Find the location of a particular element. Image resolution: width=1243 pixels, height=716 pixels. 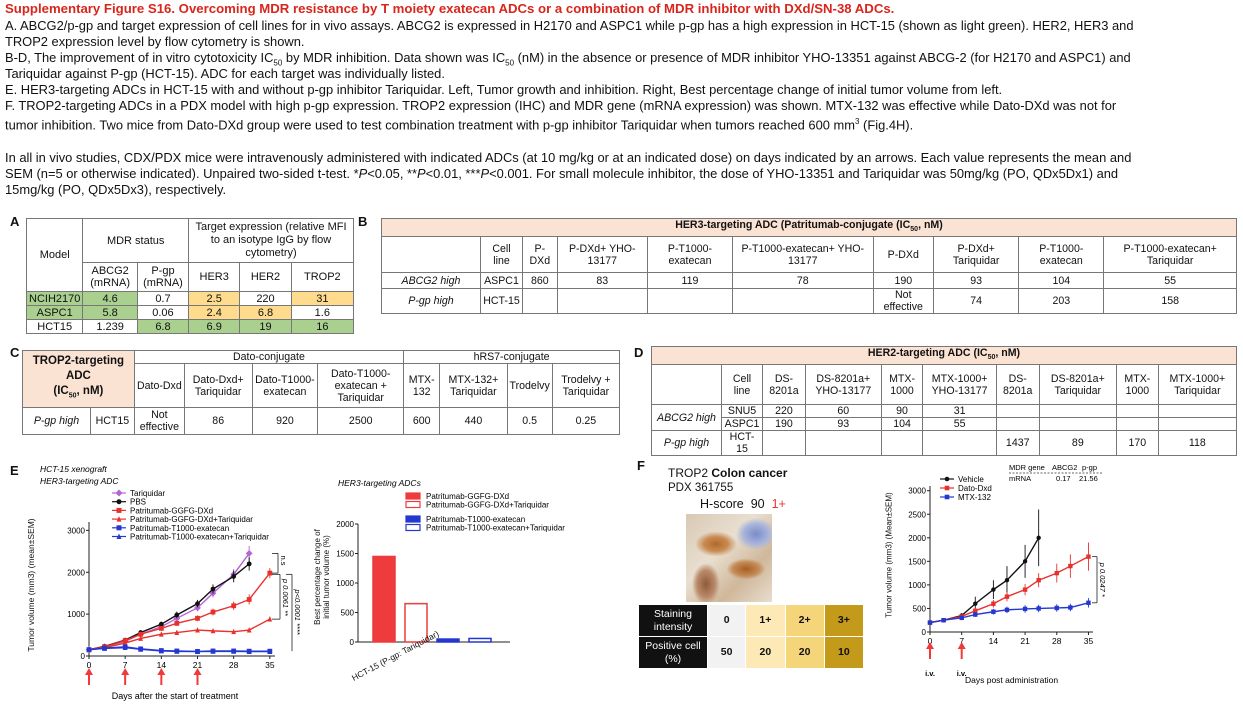

col: P-T1000-exatecan is located at coordinates (1061, 255).